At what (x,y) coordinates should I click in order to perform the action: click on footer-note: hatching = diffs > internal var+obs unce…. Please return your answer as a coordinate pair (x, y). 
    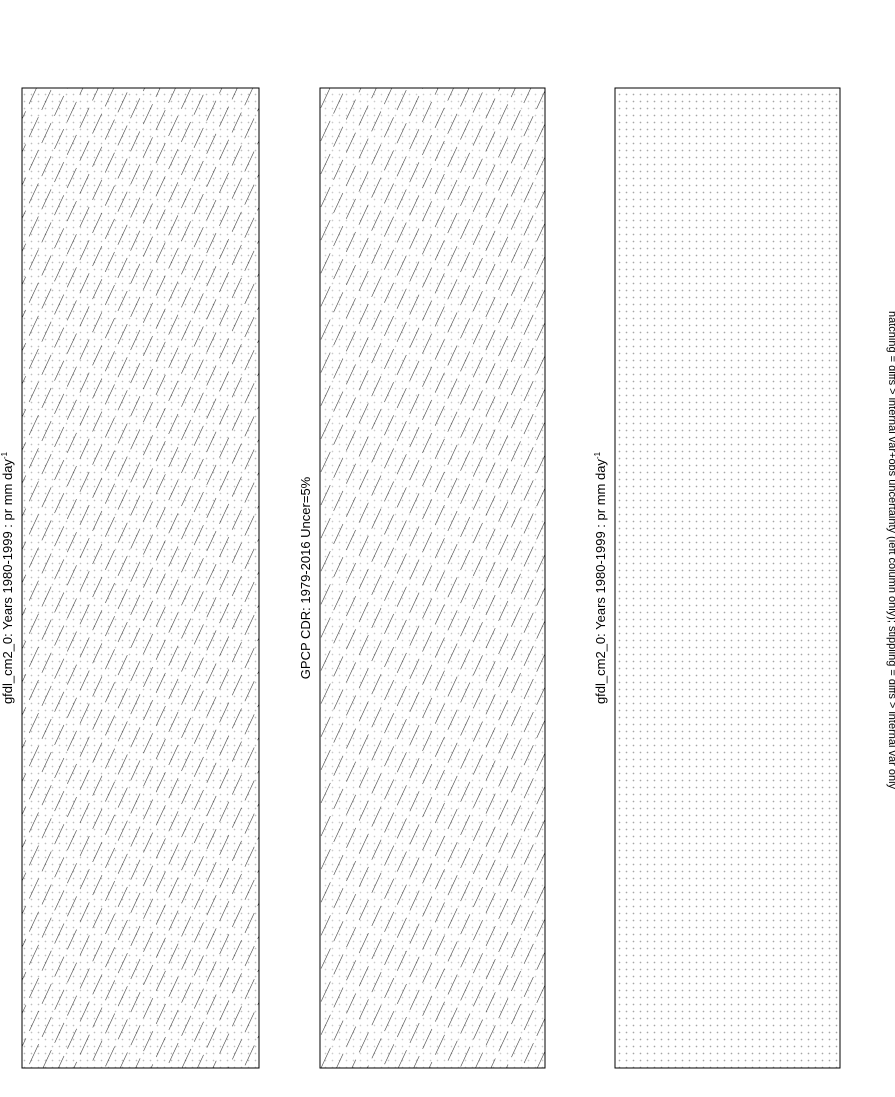
    Looking at the image, I should click on (890, 550).